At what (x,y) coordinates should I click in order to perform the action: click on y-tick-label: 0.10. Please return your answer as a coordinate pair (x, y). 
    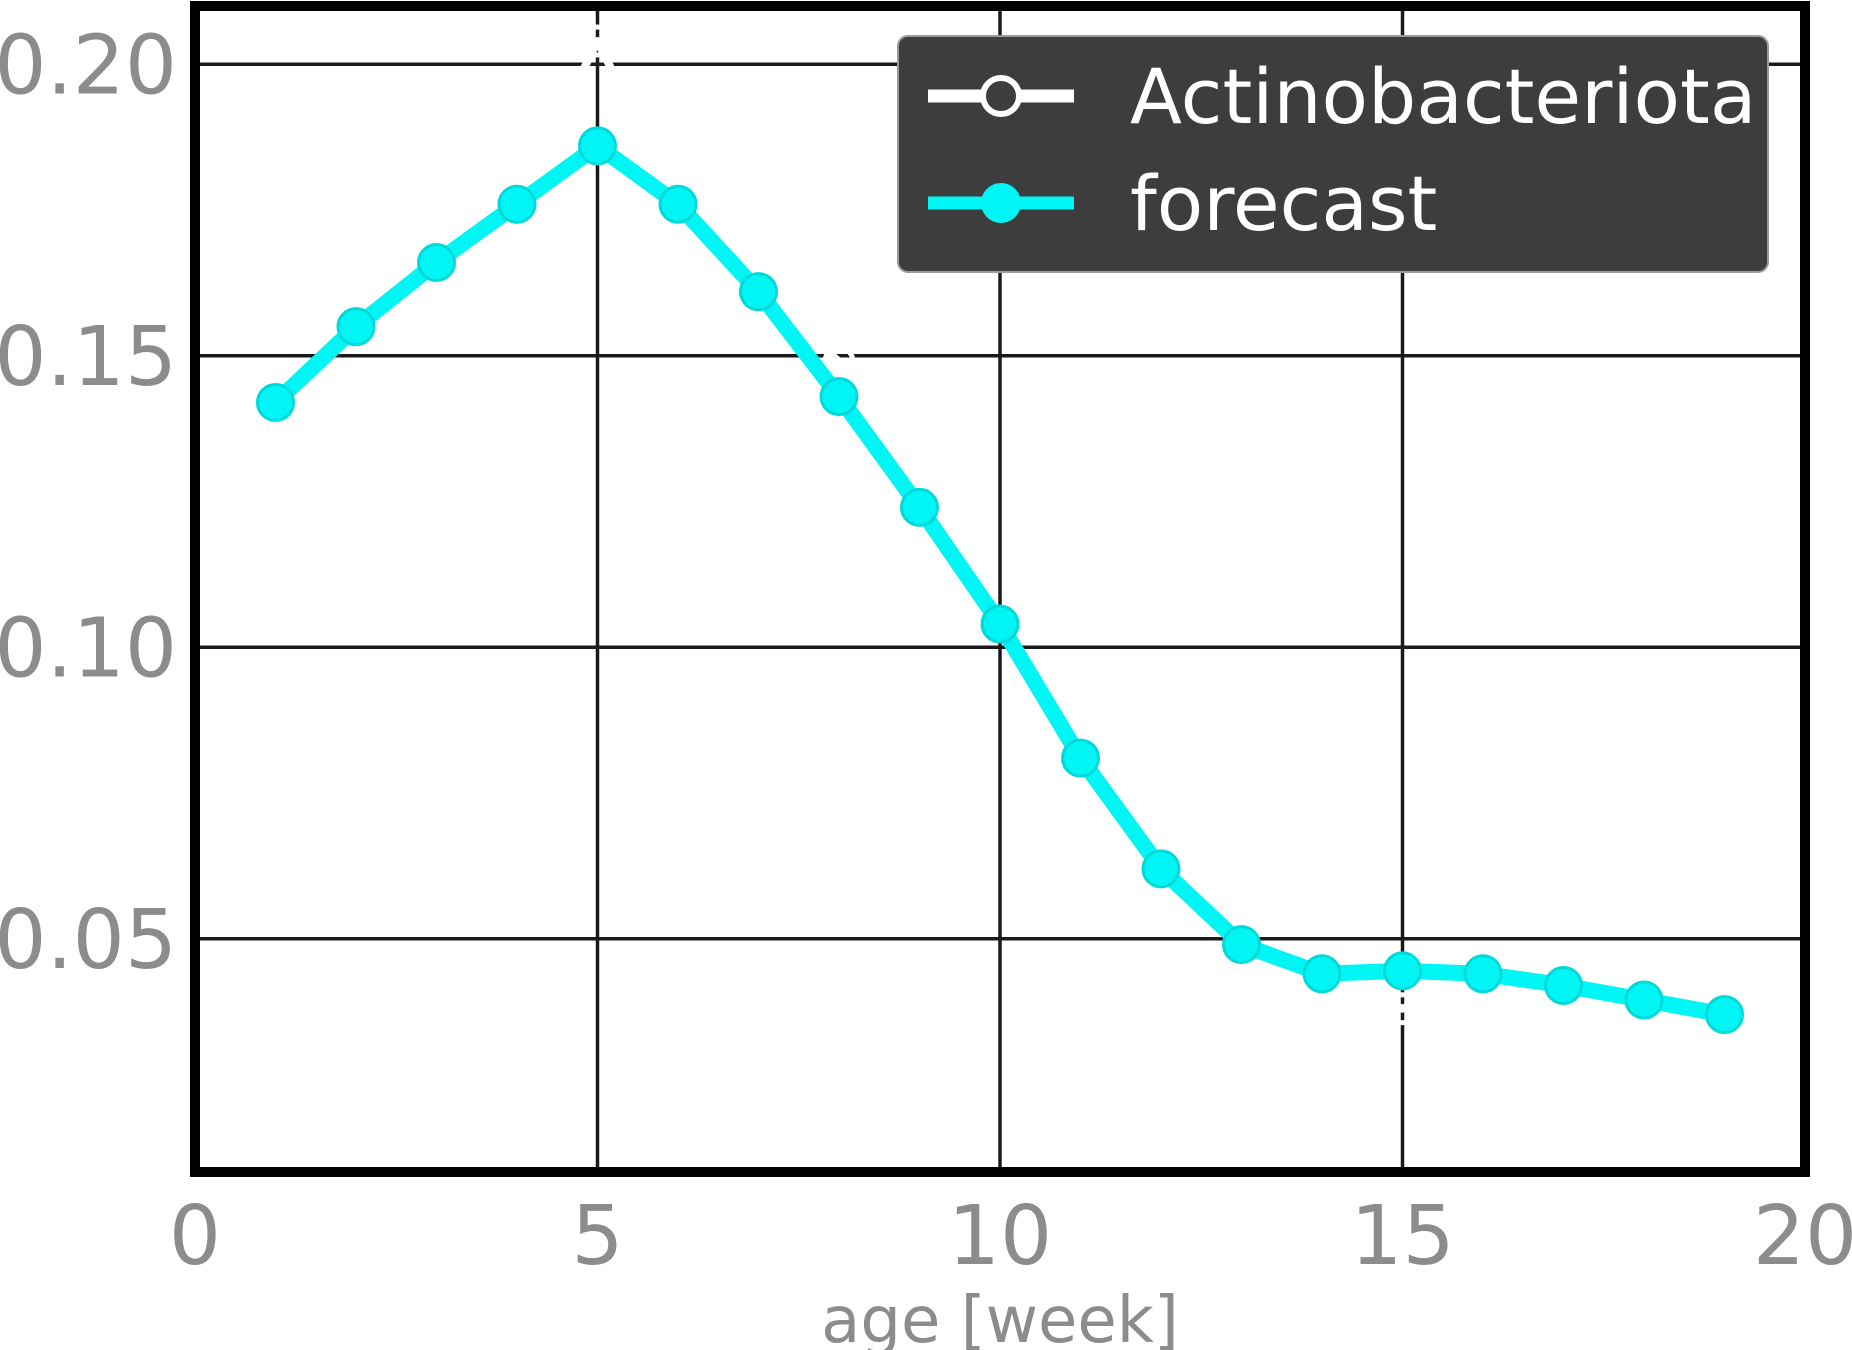
    Looking at the image, I should click on (88, 648).